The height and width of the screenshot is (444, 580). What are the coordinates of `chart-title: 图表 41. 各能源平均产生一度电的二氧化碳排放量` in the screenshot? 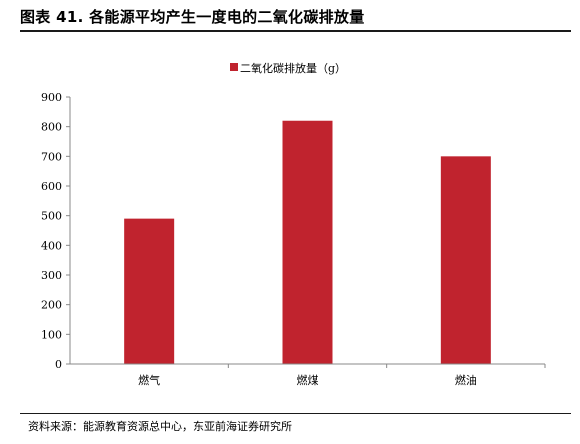 It's located at (192, 17).